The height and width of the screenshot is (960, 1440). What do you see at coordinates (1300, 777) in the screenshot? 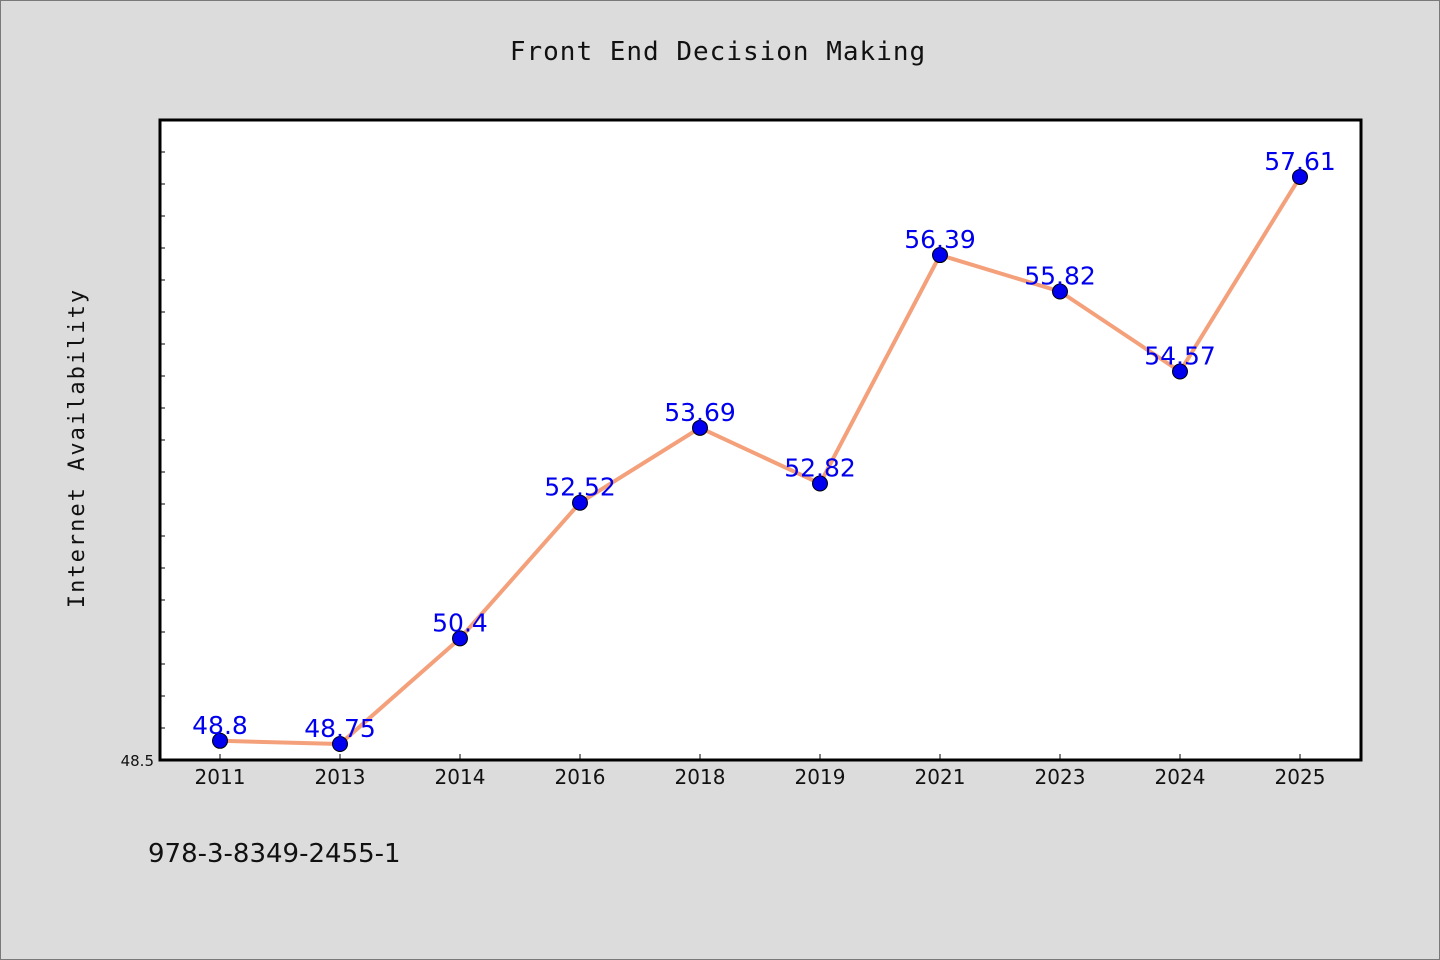
I see `x-tick-label: 2025` at bounding box center [1300, 777].